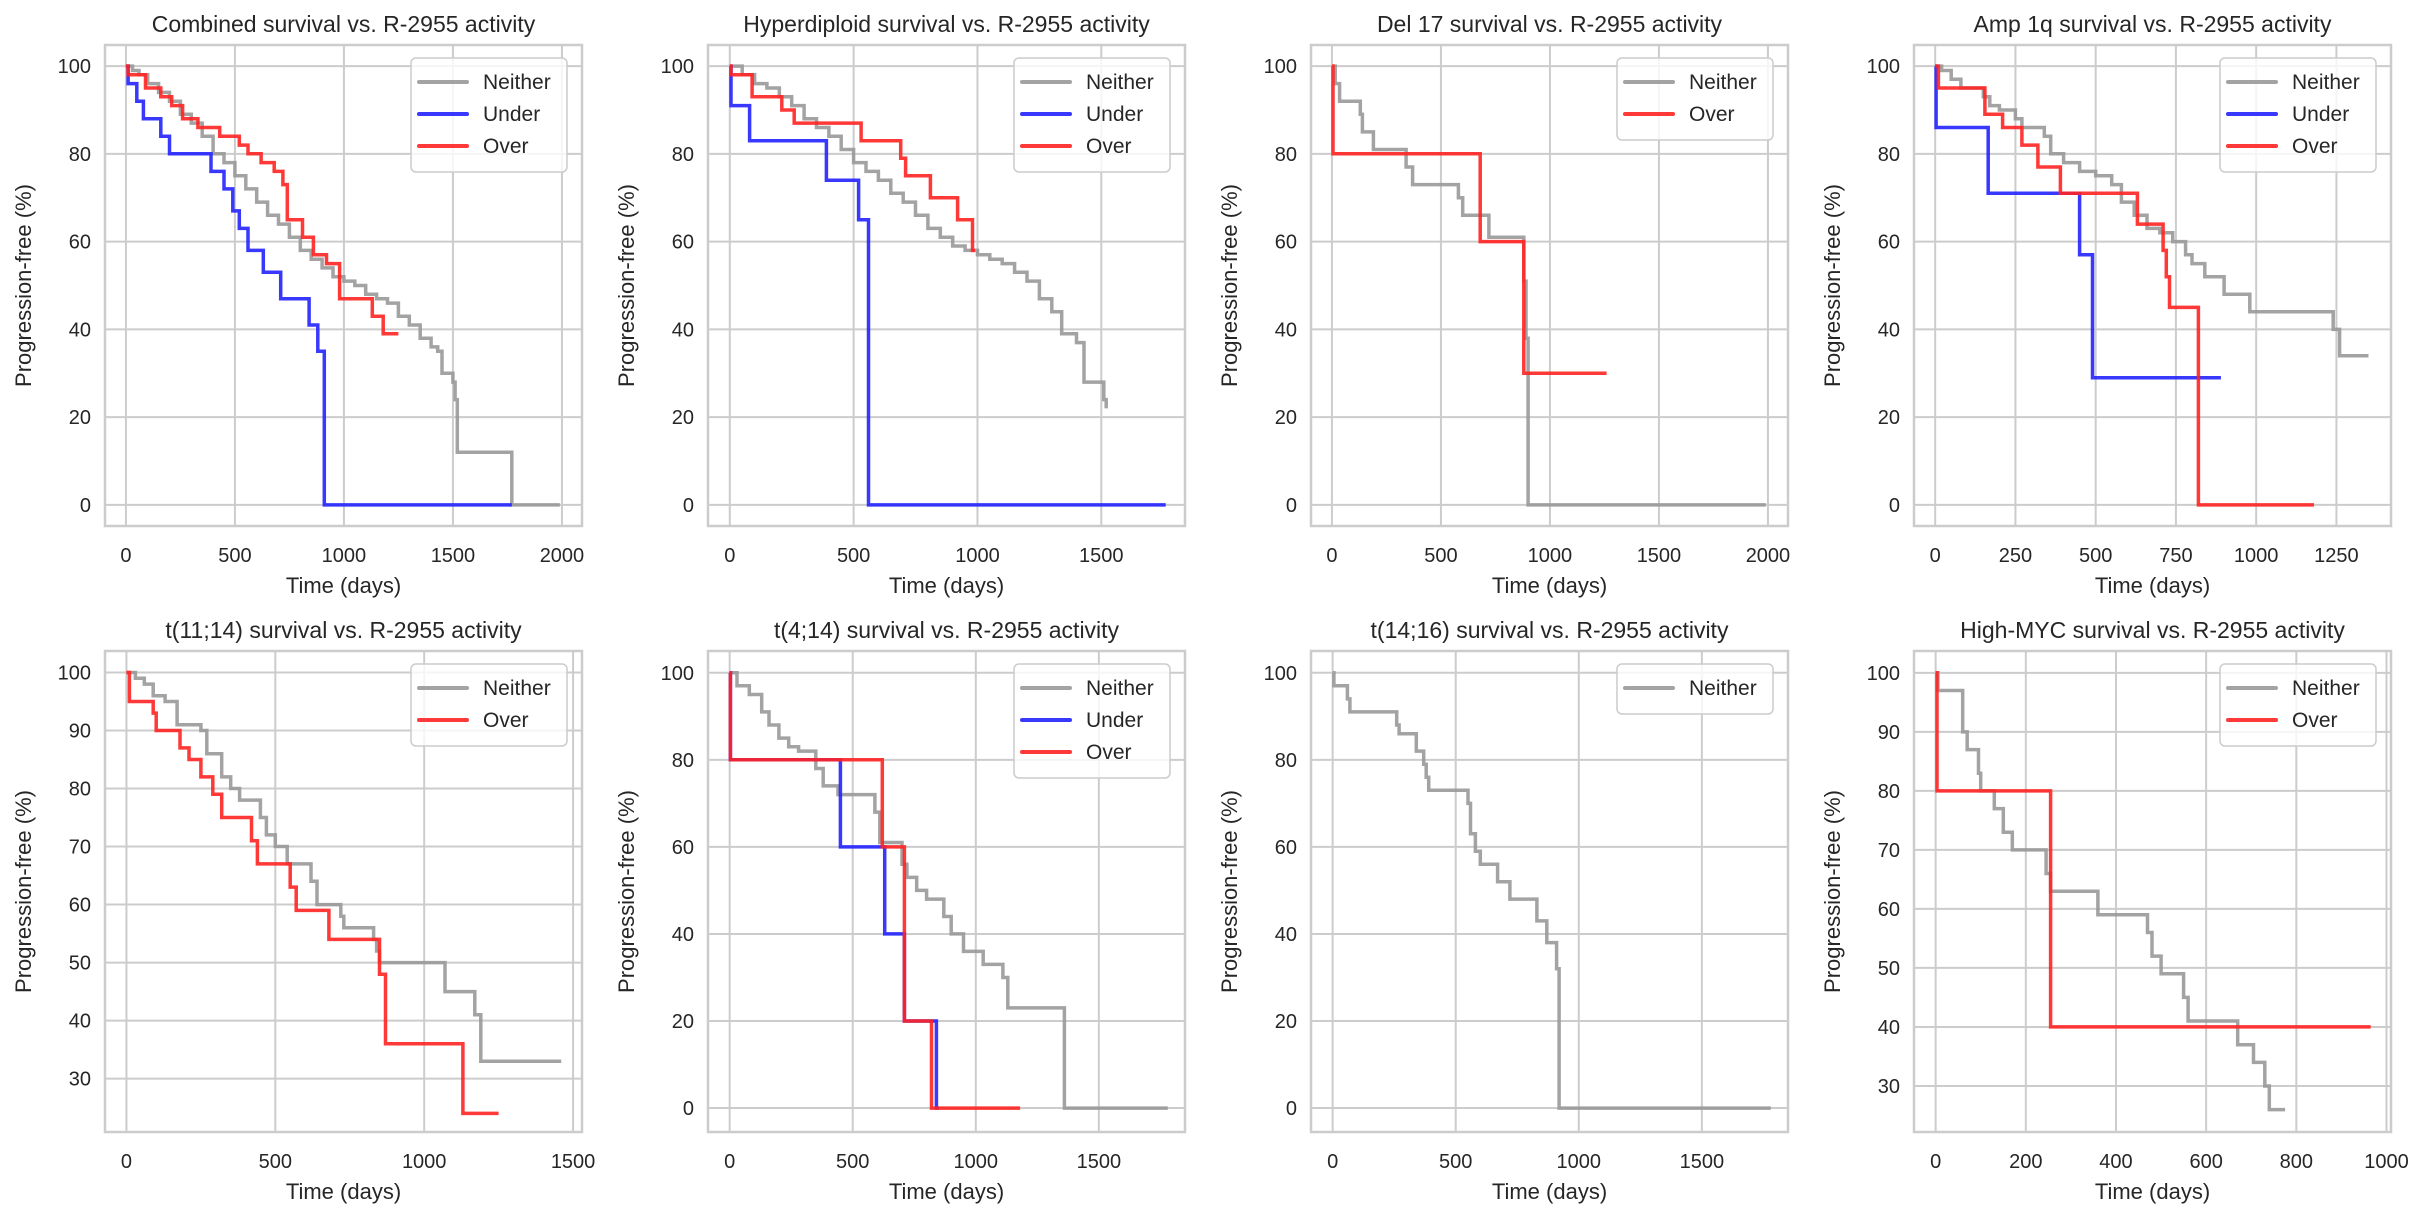 Image resolution: width=2418 pixels, height=1218 pixels. What do you see at coordinates (1889, 969) in the screenshot?
I see `y-tick-label: 50` at bounding box center [1889, 969].